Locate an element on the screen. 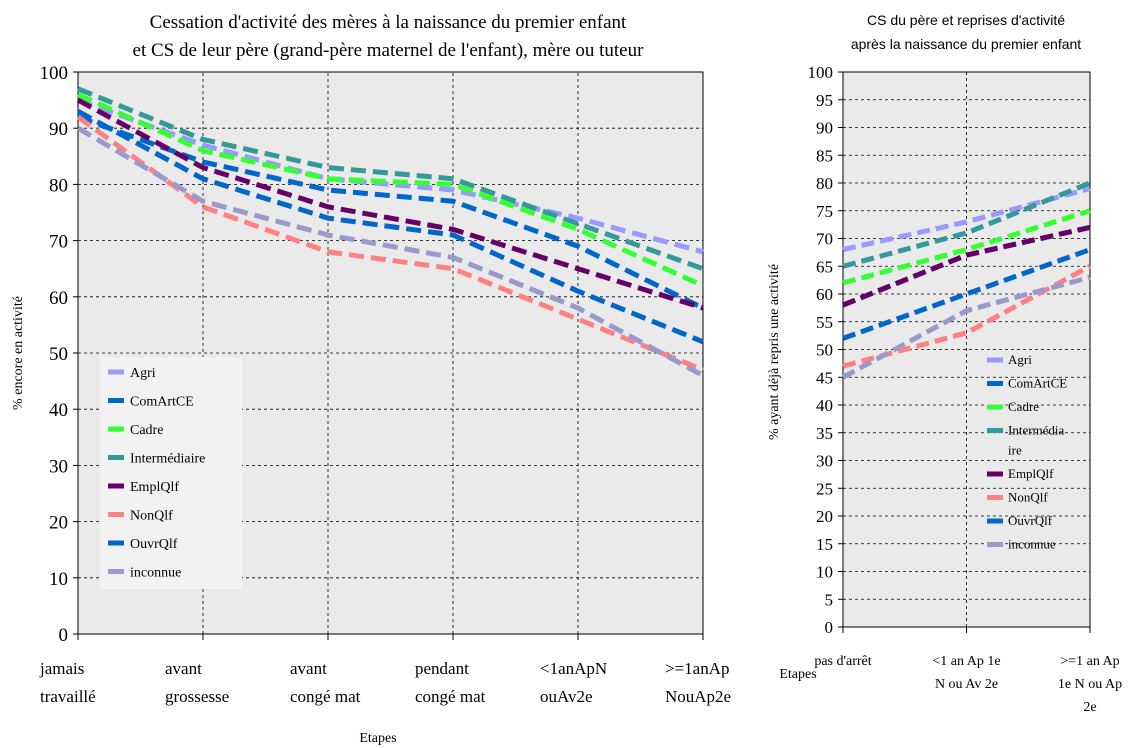 The width and height of the screenshot is (1136, 748). right-y-tick-label: 65 is located at coordinates (824, 266).